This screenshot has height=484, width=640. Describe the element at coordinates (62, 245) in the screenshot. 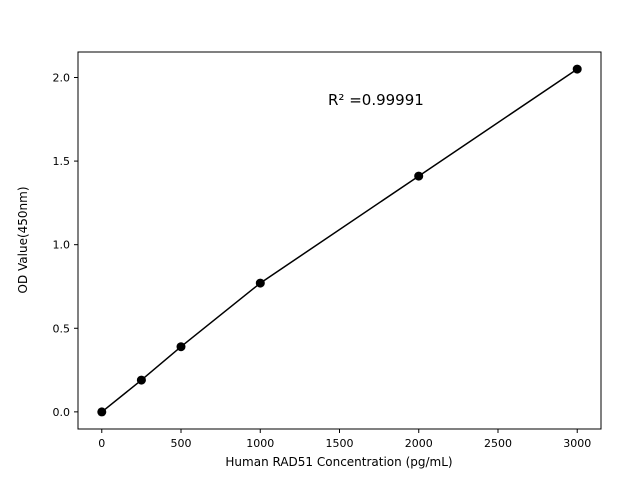

I see `y-tick-label: 1.0` at that location.